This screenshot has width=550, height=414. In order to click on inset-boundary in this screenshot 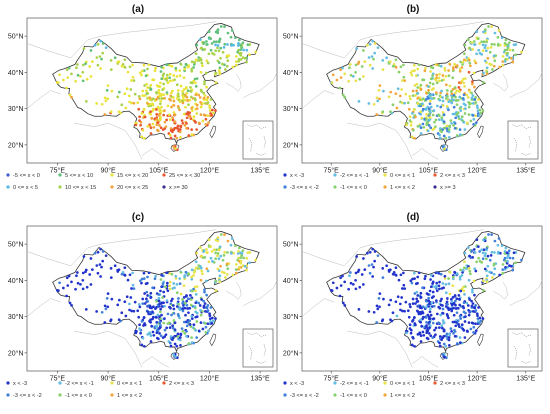, I will do `click(529, 142)`.